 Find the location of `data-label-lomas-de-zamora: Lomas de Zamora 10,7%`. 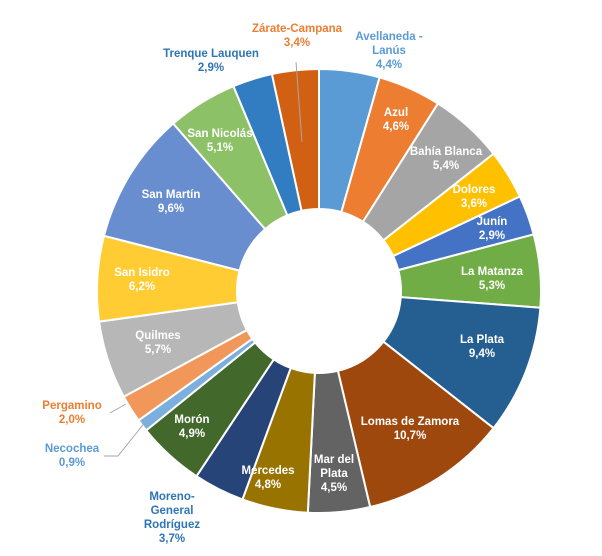

data-label-lomas-de-zamora: Lomas de Zamora 10,7% is located at coordinates (410, 429).